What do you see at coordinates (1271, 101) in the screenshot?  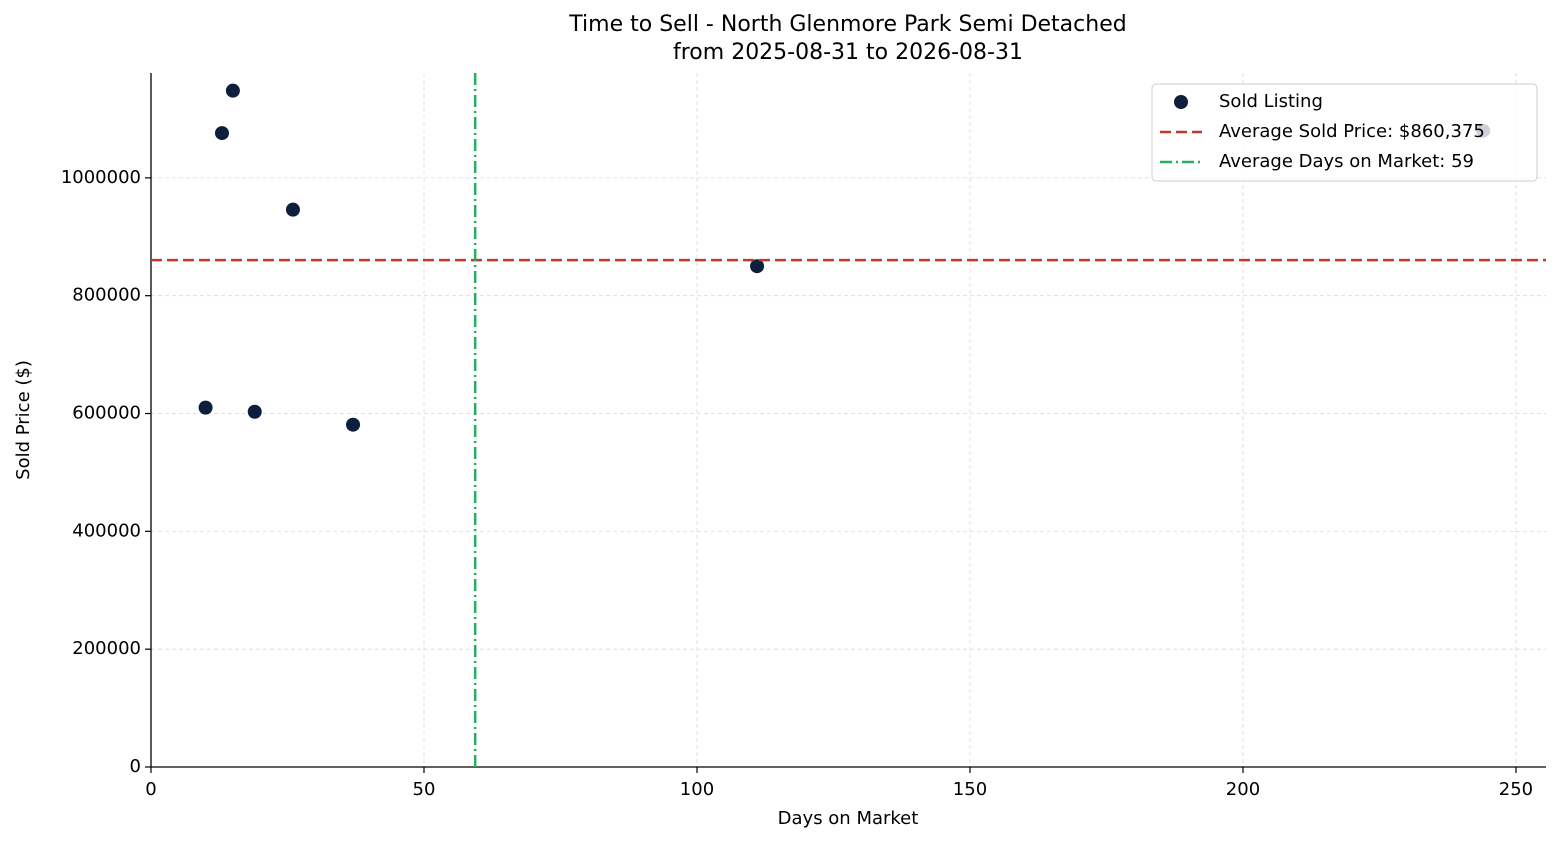 I see `legend-label: Sold Listing` at bounding box center [1271, 101].